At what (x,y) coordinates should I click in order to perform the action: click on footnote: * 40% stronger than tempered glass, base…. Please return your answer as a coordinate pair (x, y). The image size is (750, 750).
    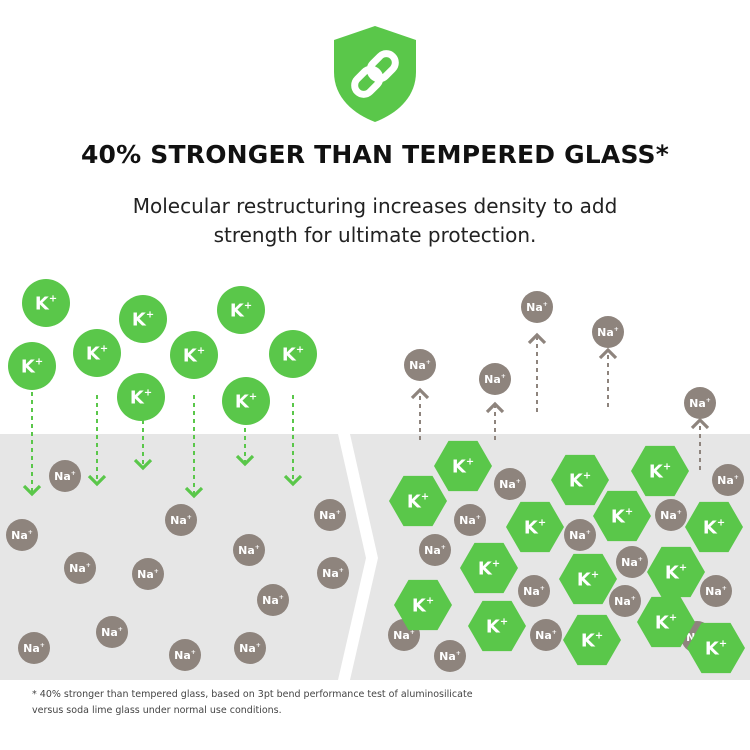
    Looking at the image, I should click on (377, 703).